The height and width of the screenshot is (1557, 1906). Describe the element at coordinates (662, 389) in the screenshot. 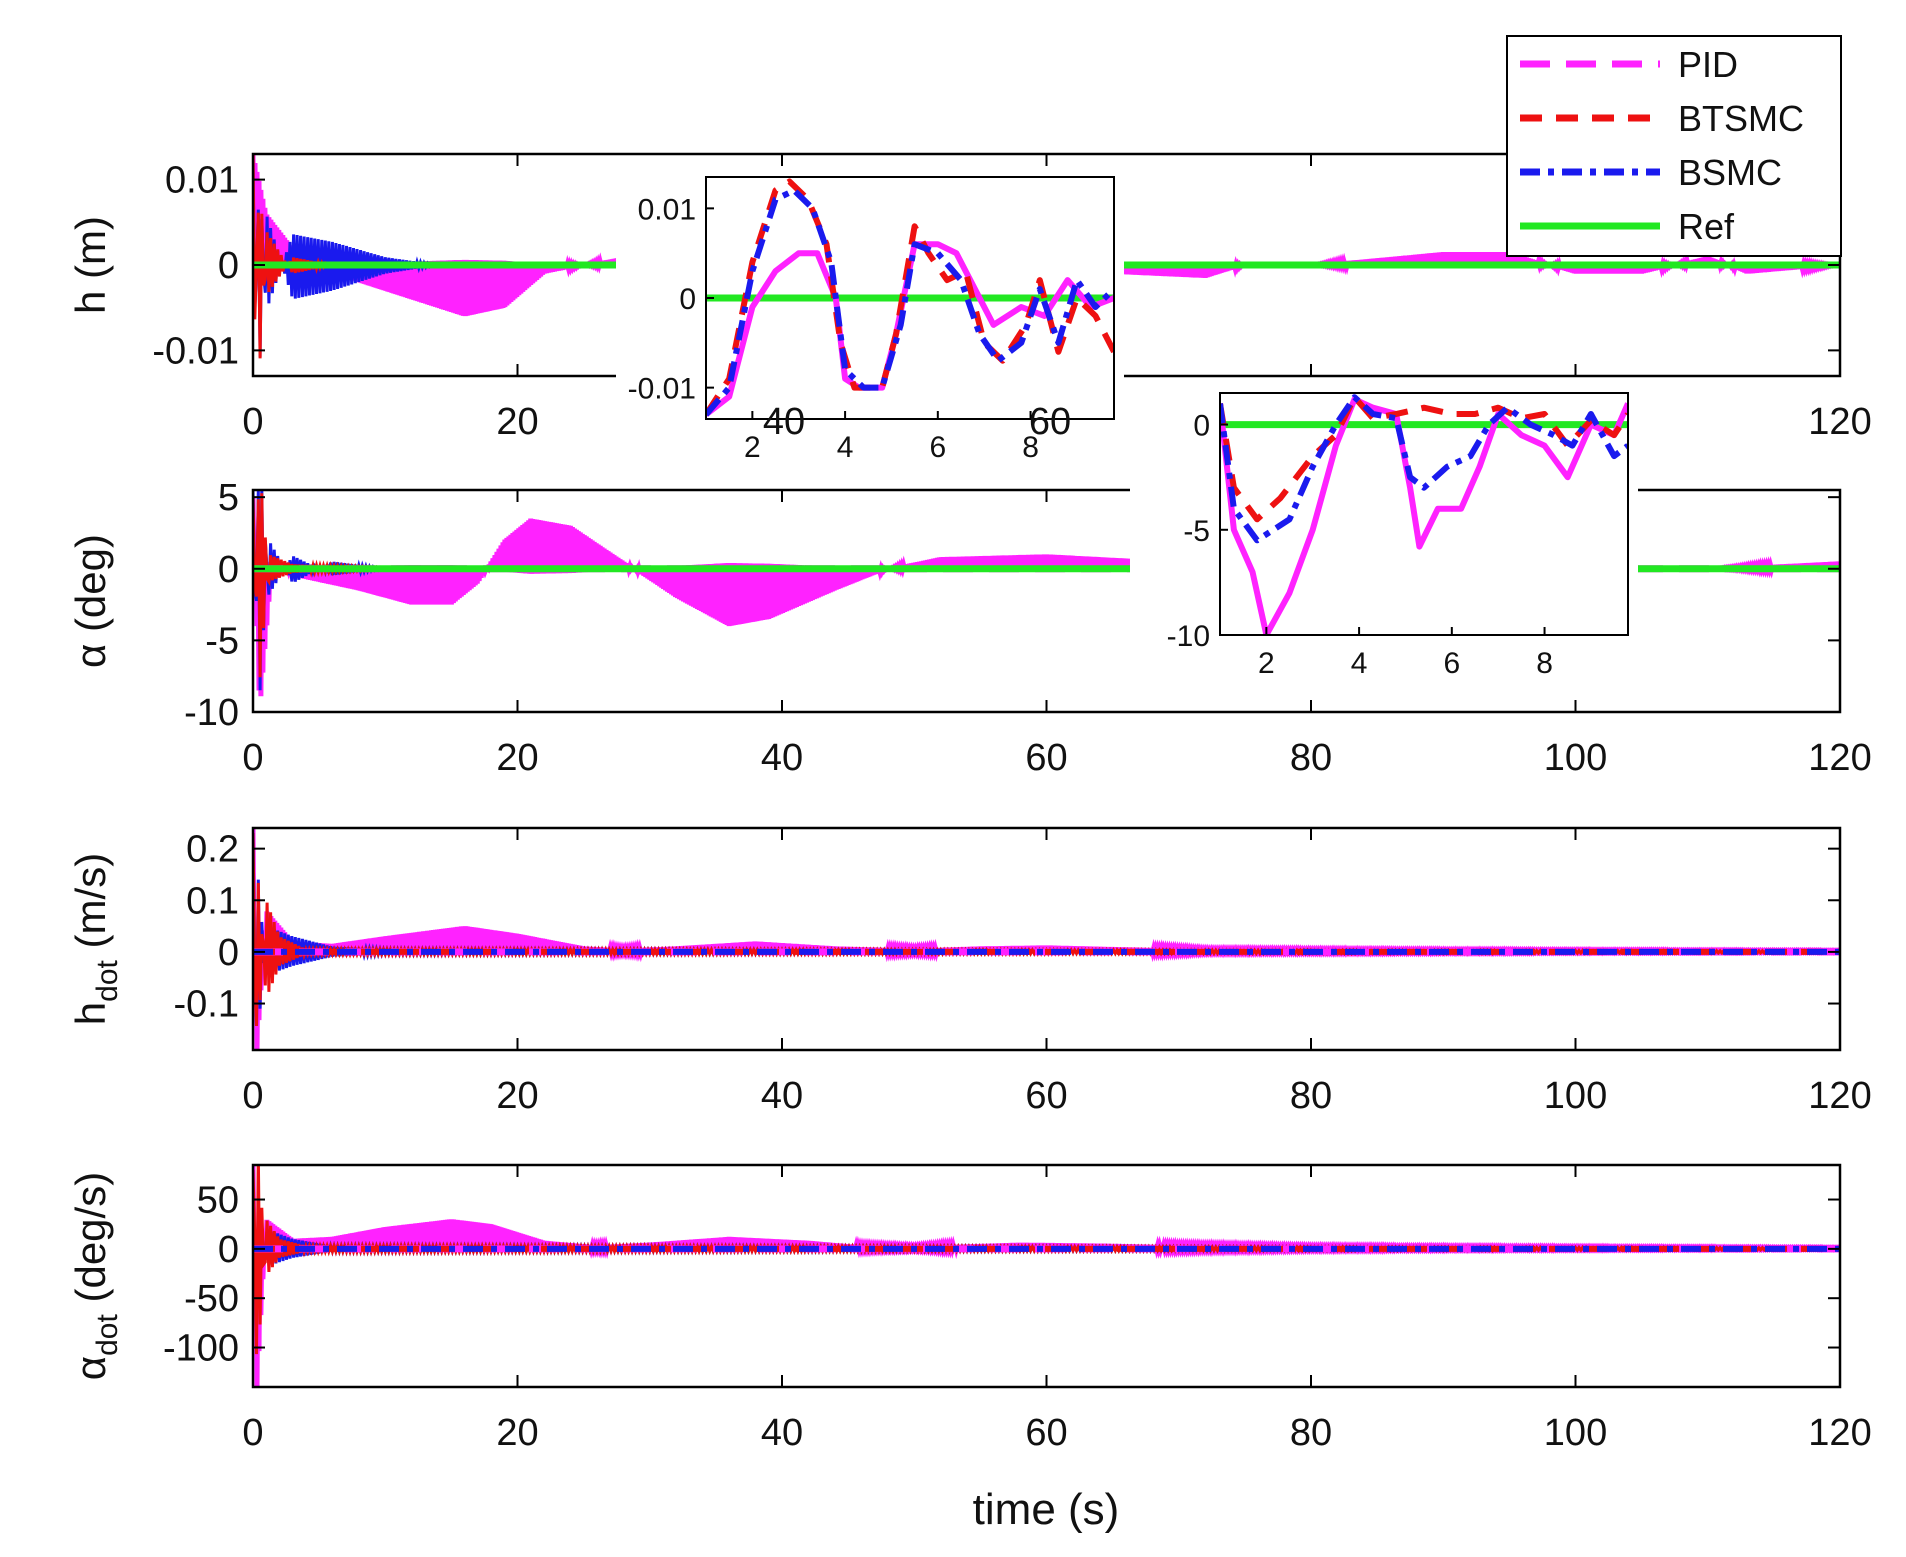

I see `inset-y-tick-label: -0.01` at that location.